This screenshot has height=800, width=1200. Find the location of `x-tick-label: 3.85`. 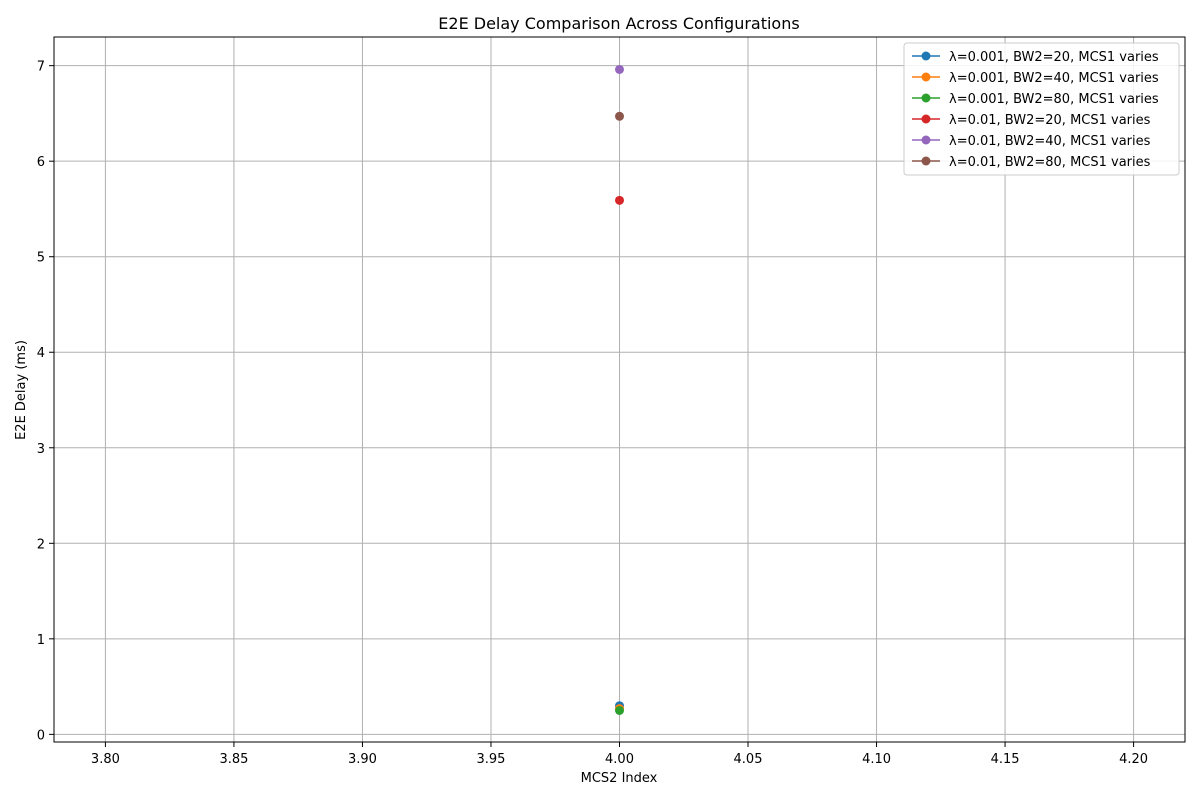

x-tick-label: 3.85 is located at coordinates (233, 759).